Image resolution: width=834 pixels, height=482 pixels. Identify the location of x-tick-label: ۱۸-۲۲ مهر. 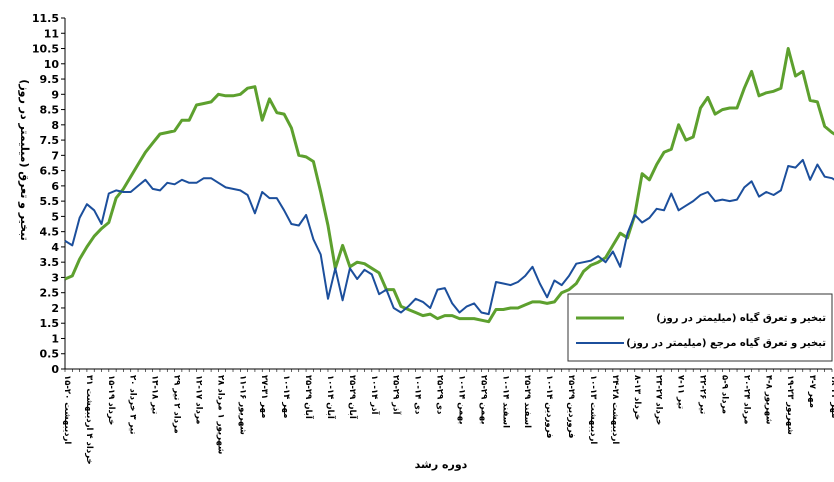
(831, 396).